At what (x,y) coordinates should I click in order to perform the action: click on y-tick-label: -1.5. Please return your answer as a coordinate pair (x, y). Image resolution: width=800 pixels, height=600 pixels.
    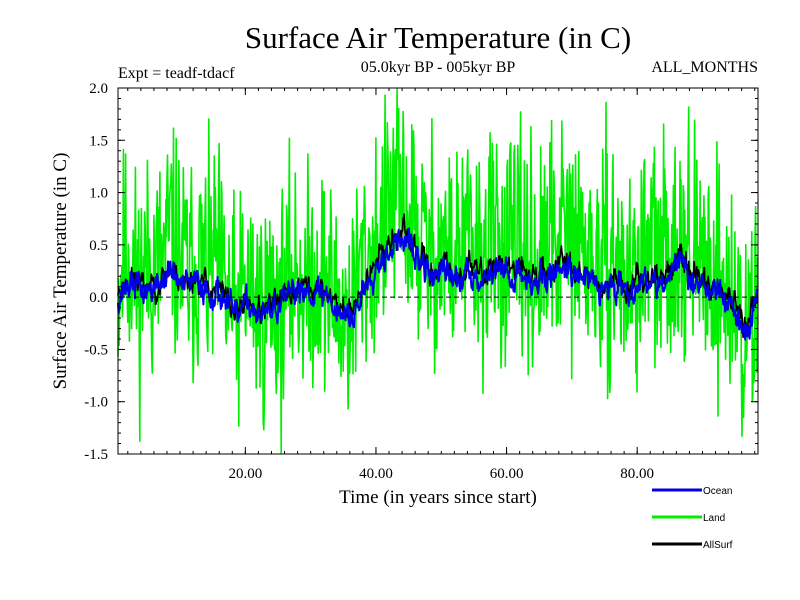
    Looking at the image, I should click on (96, 455).